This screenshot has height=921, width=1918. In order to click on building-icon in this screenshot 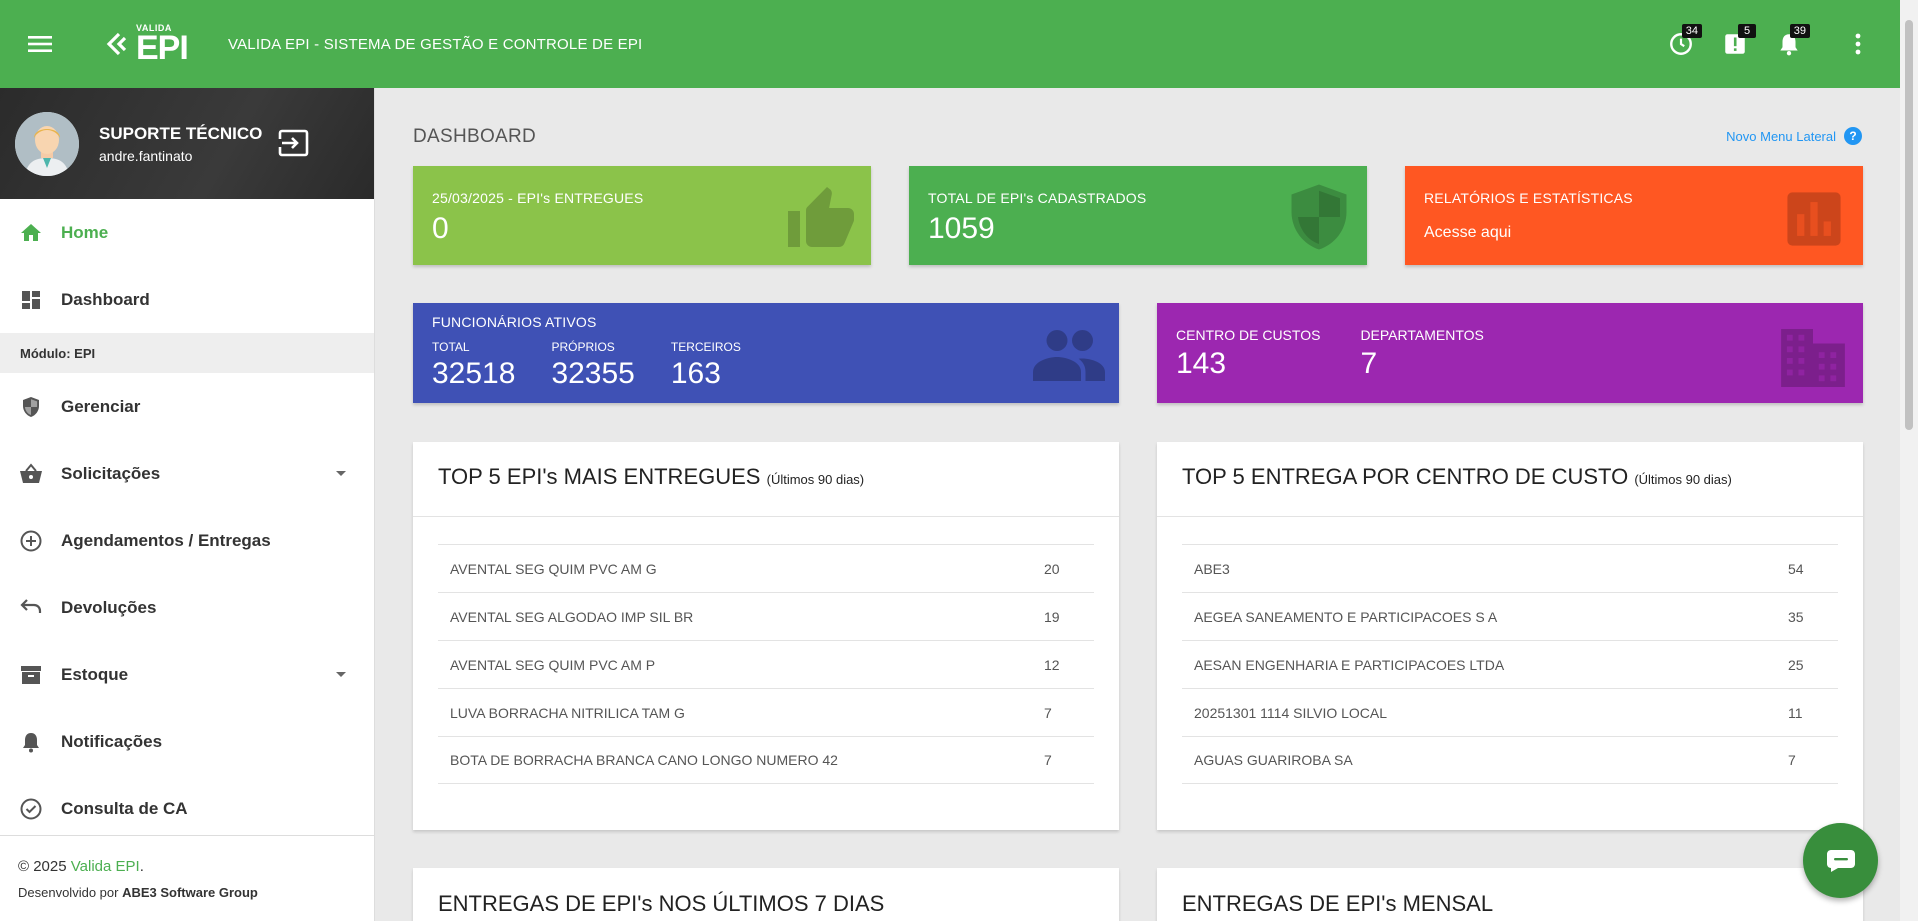, I will do `click(1813, 358)`.